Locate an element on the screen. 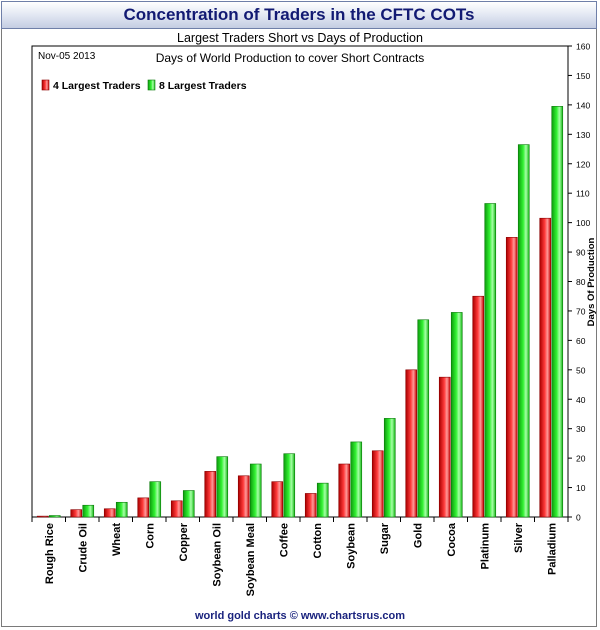 The width and height of the screenshot is (600, 630). legend-label-top4: 4 Largest Traders is located at coordinates (97, 86).